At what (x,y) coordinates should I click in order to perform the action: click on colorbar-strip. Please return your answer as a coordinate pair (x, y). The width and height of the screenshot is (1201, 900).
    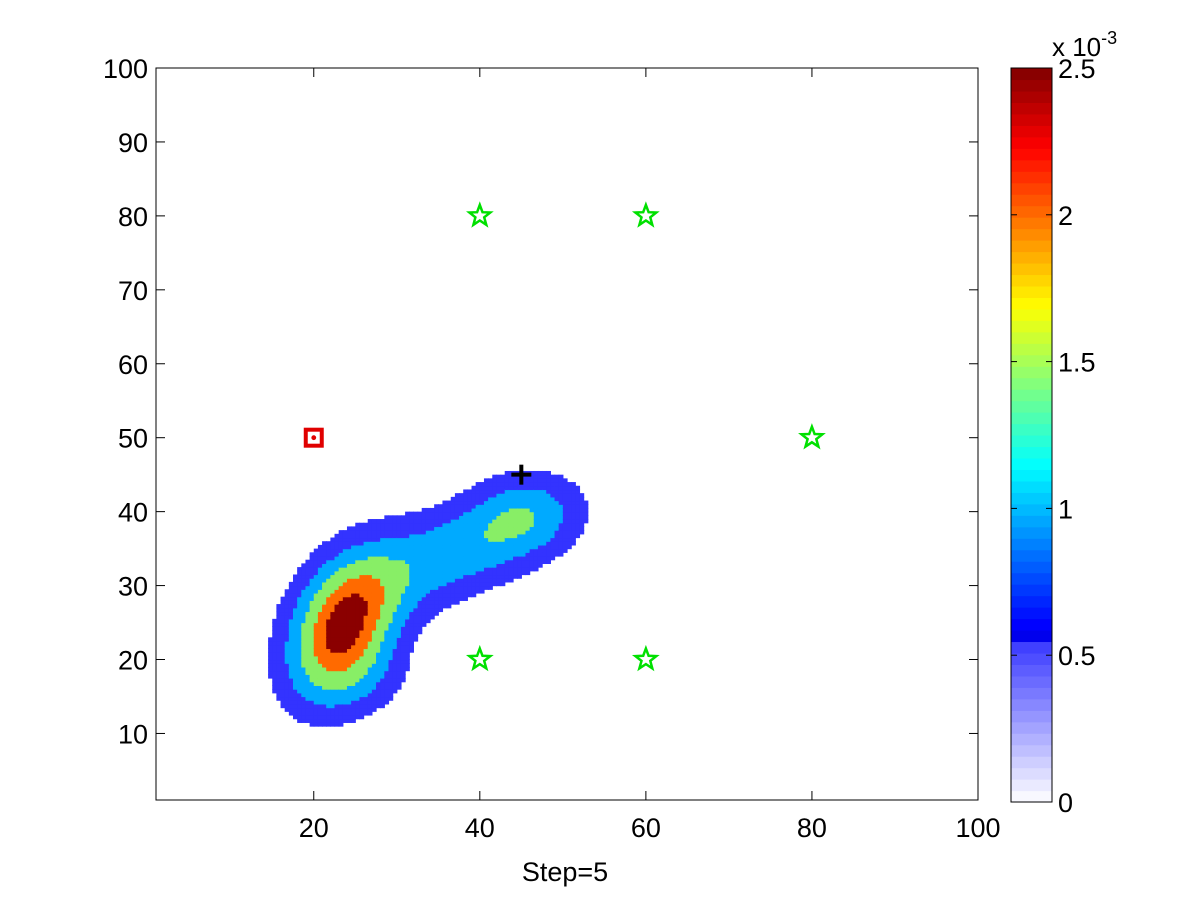
    Looking at the image, I should click on (1031, 578).